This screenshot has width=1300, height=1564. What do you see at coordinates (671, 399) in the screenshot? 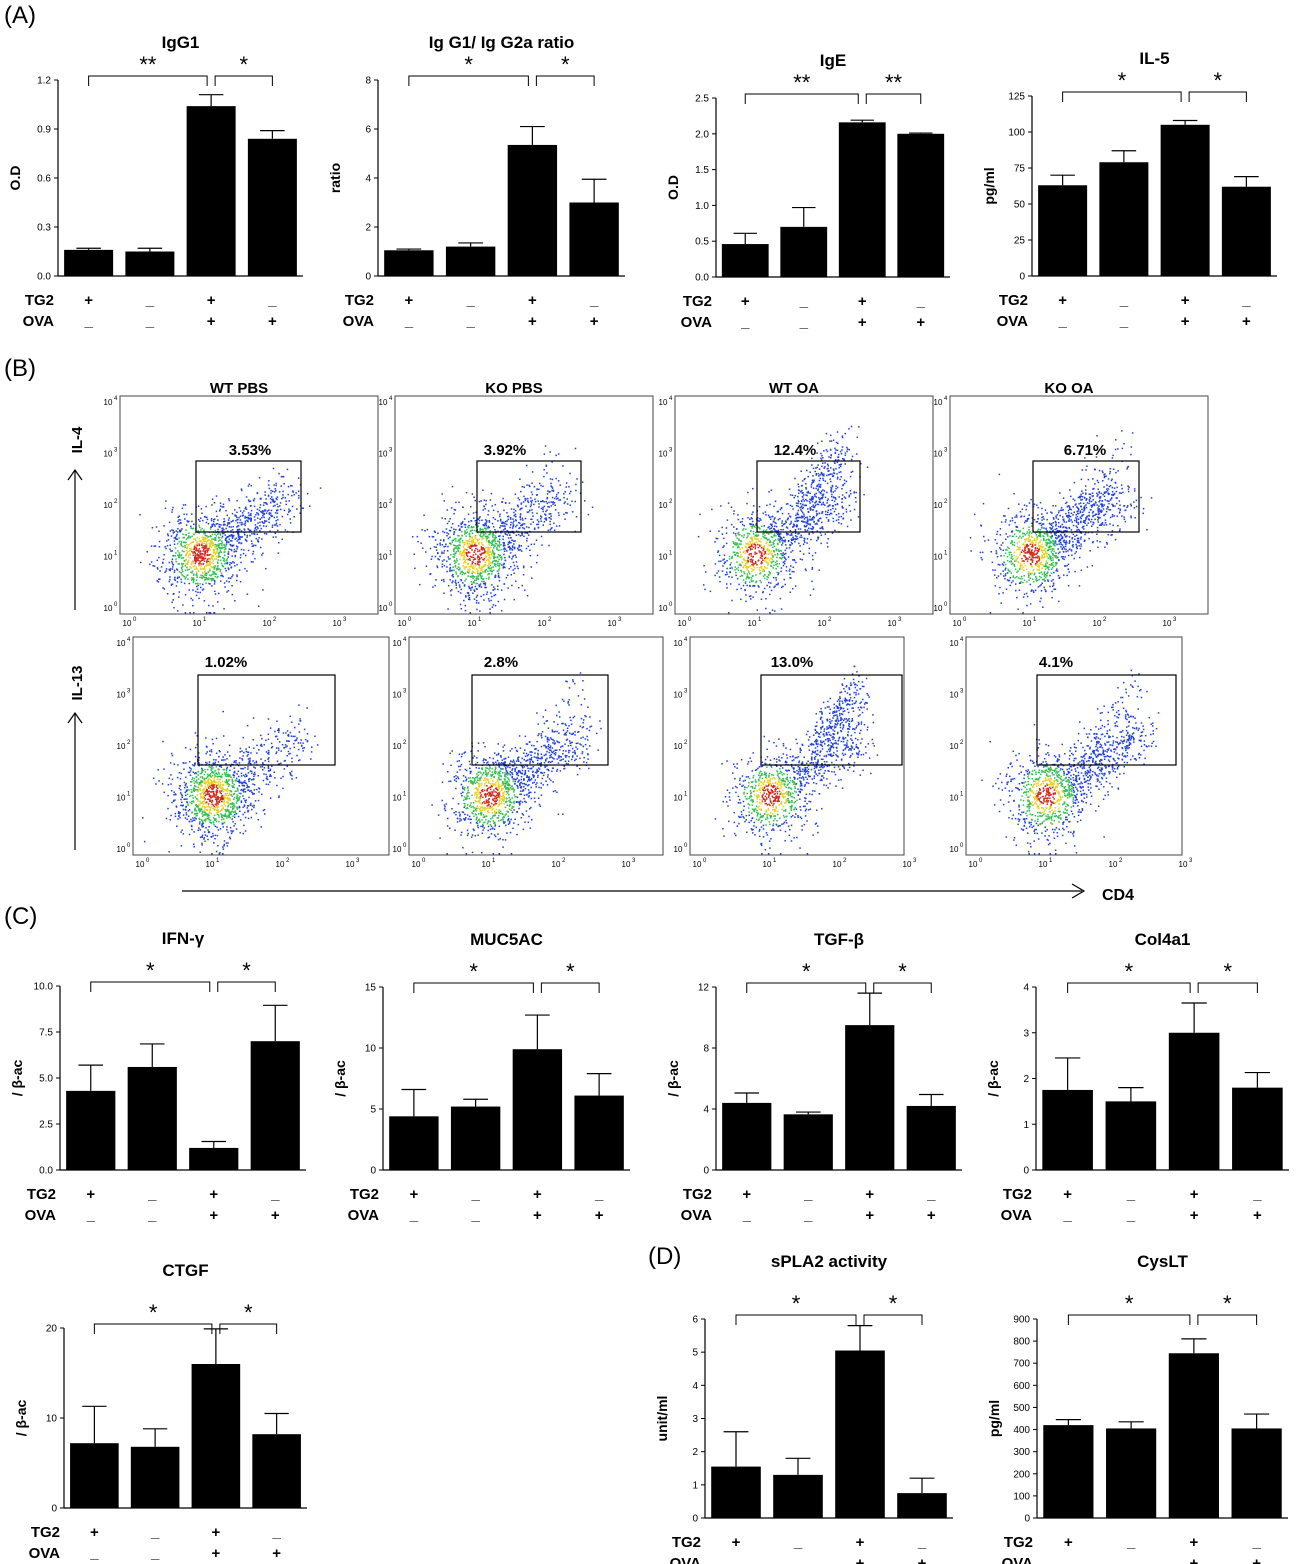
I see `flow-y-tick-exp: 4` at bounding box center [671, 399].